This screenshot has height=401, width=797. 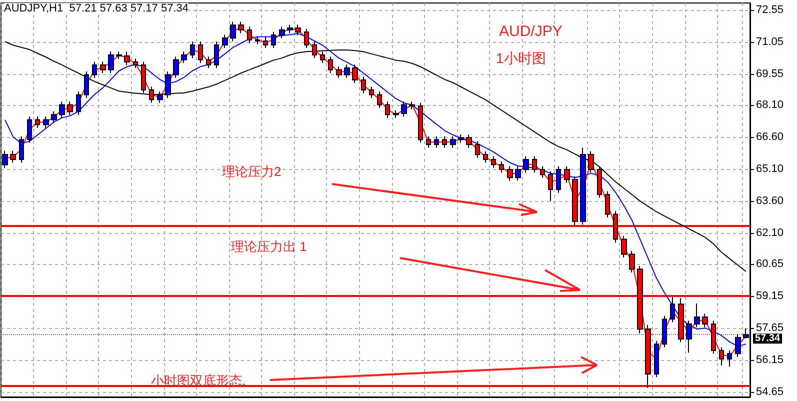 I want to click on annotation: AUD/JPY, so click(x=530, y=31).